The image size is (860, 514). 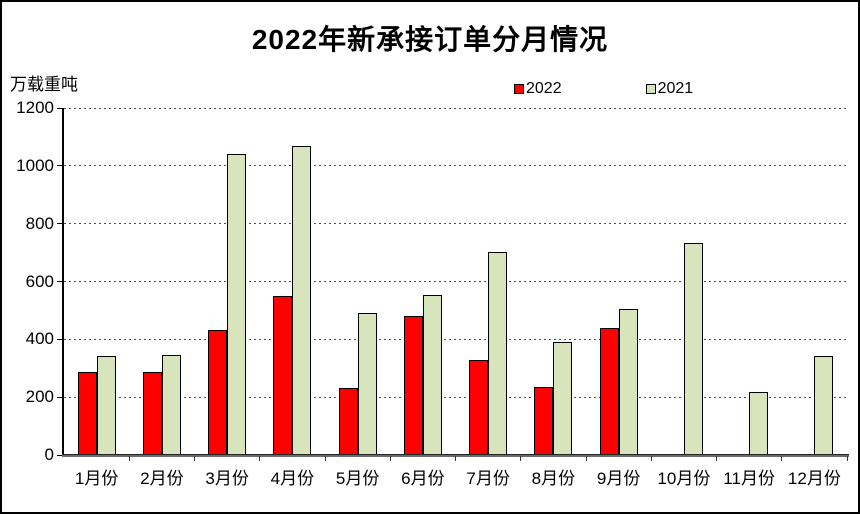 I want to click on bar-2021-7月份, so click(x=498, y=353).